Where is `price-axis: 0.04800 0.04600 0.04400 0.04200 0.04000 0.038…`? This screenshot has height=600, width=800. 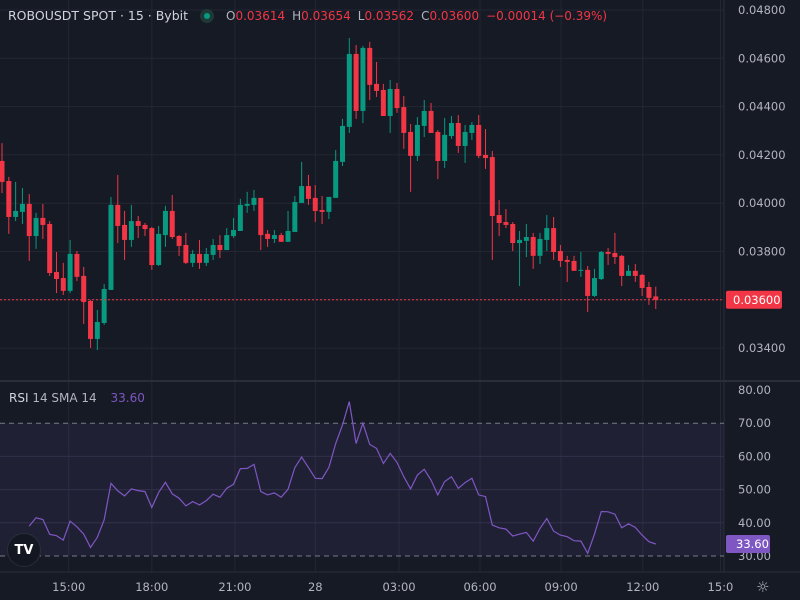 price-axis: 0.04800 0.04600 0.04400 0.04200 0.04000 0.038… is located at coordinates (762, 179).